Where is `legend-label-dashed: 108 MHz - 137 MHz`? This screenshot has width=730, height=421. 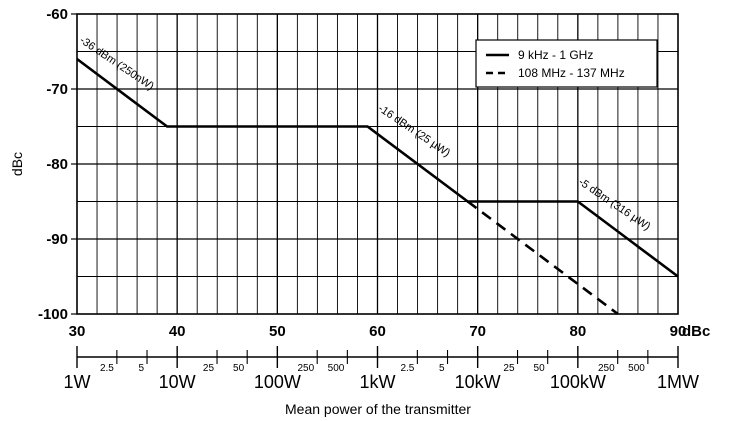 legend-label-dashed: 108 MHz - 137 MHz is located at coordinates (571, 73).